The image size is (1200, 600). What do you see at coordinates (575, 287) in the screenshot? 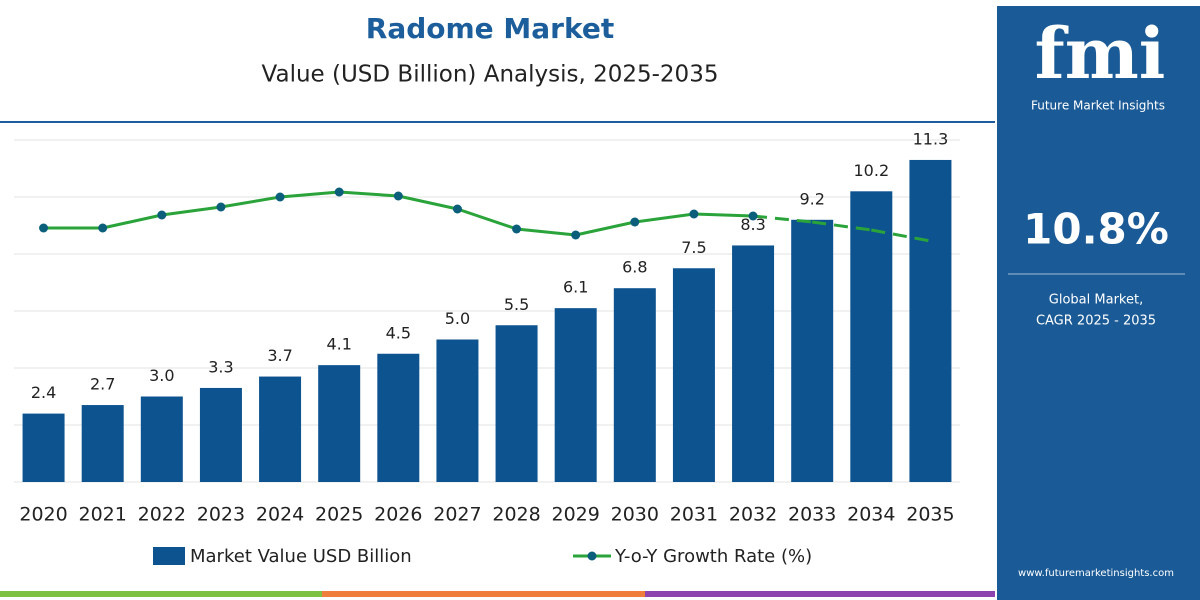
I see `value-label: 6.1` at bounding box center [575, 287].